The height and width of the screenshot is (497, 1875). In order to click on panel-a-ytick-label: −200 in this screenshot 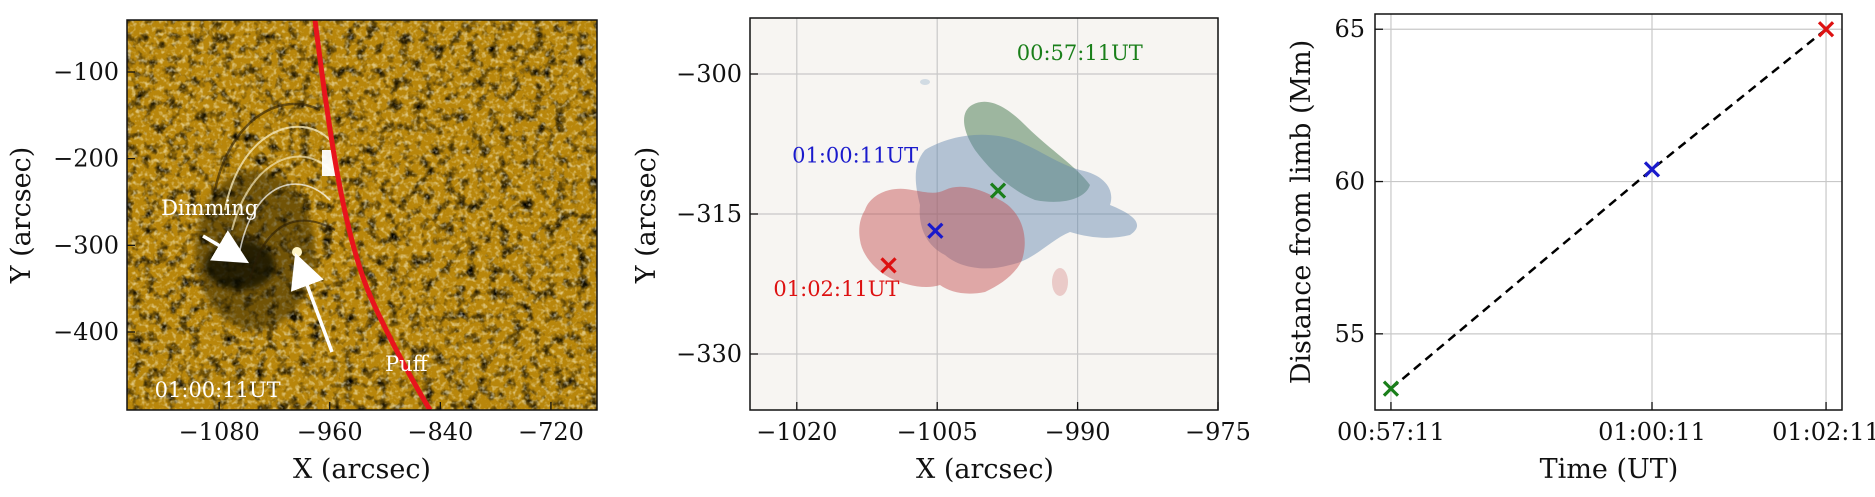, I will do `click(86, 159)`.